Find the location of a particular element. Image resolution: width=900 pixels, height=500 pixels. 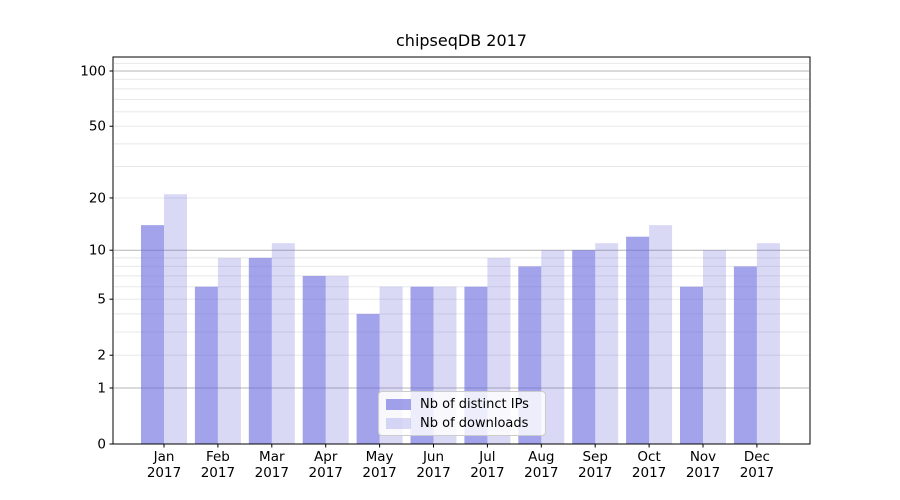

x-tick-label: Oct 2017 is located at coordinates (649, 465).